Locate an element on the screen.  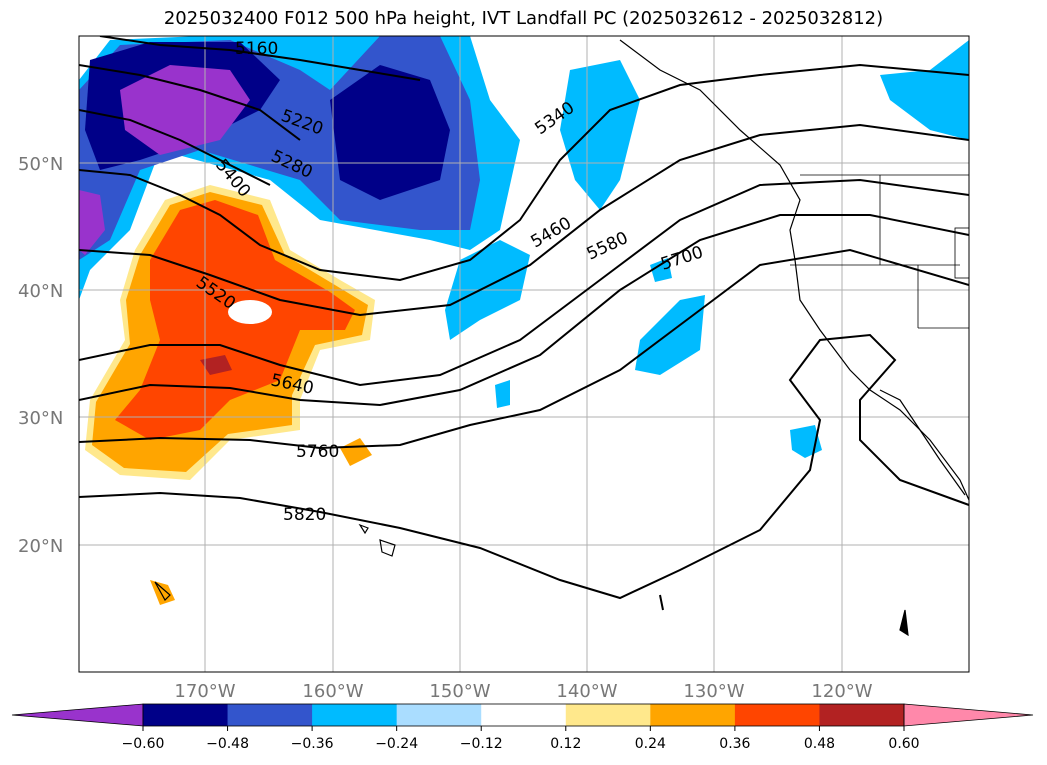
colorbar-extend-high is located at coordinates (968, 715).